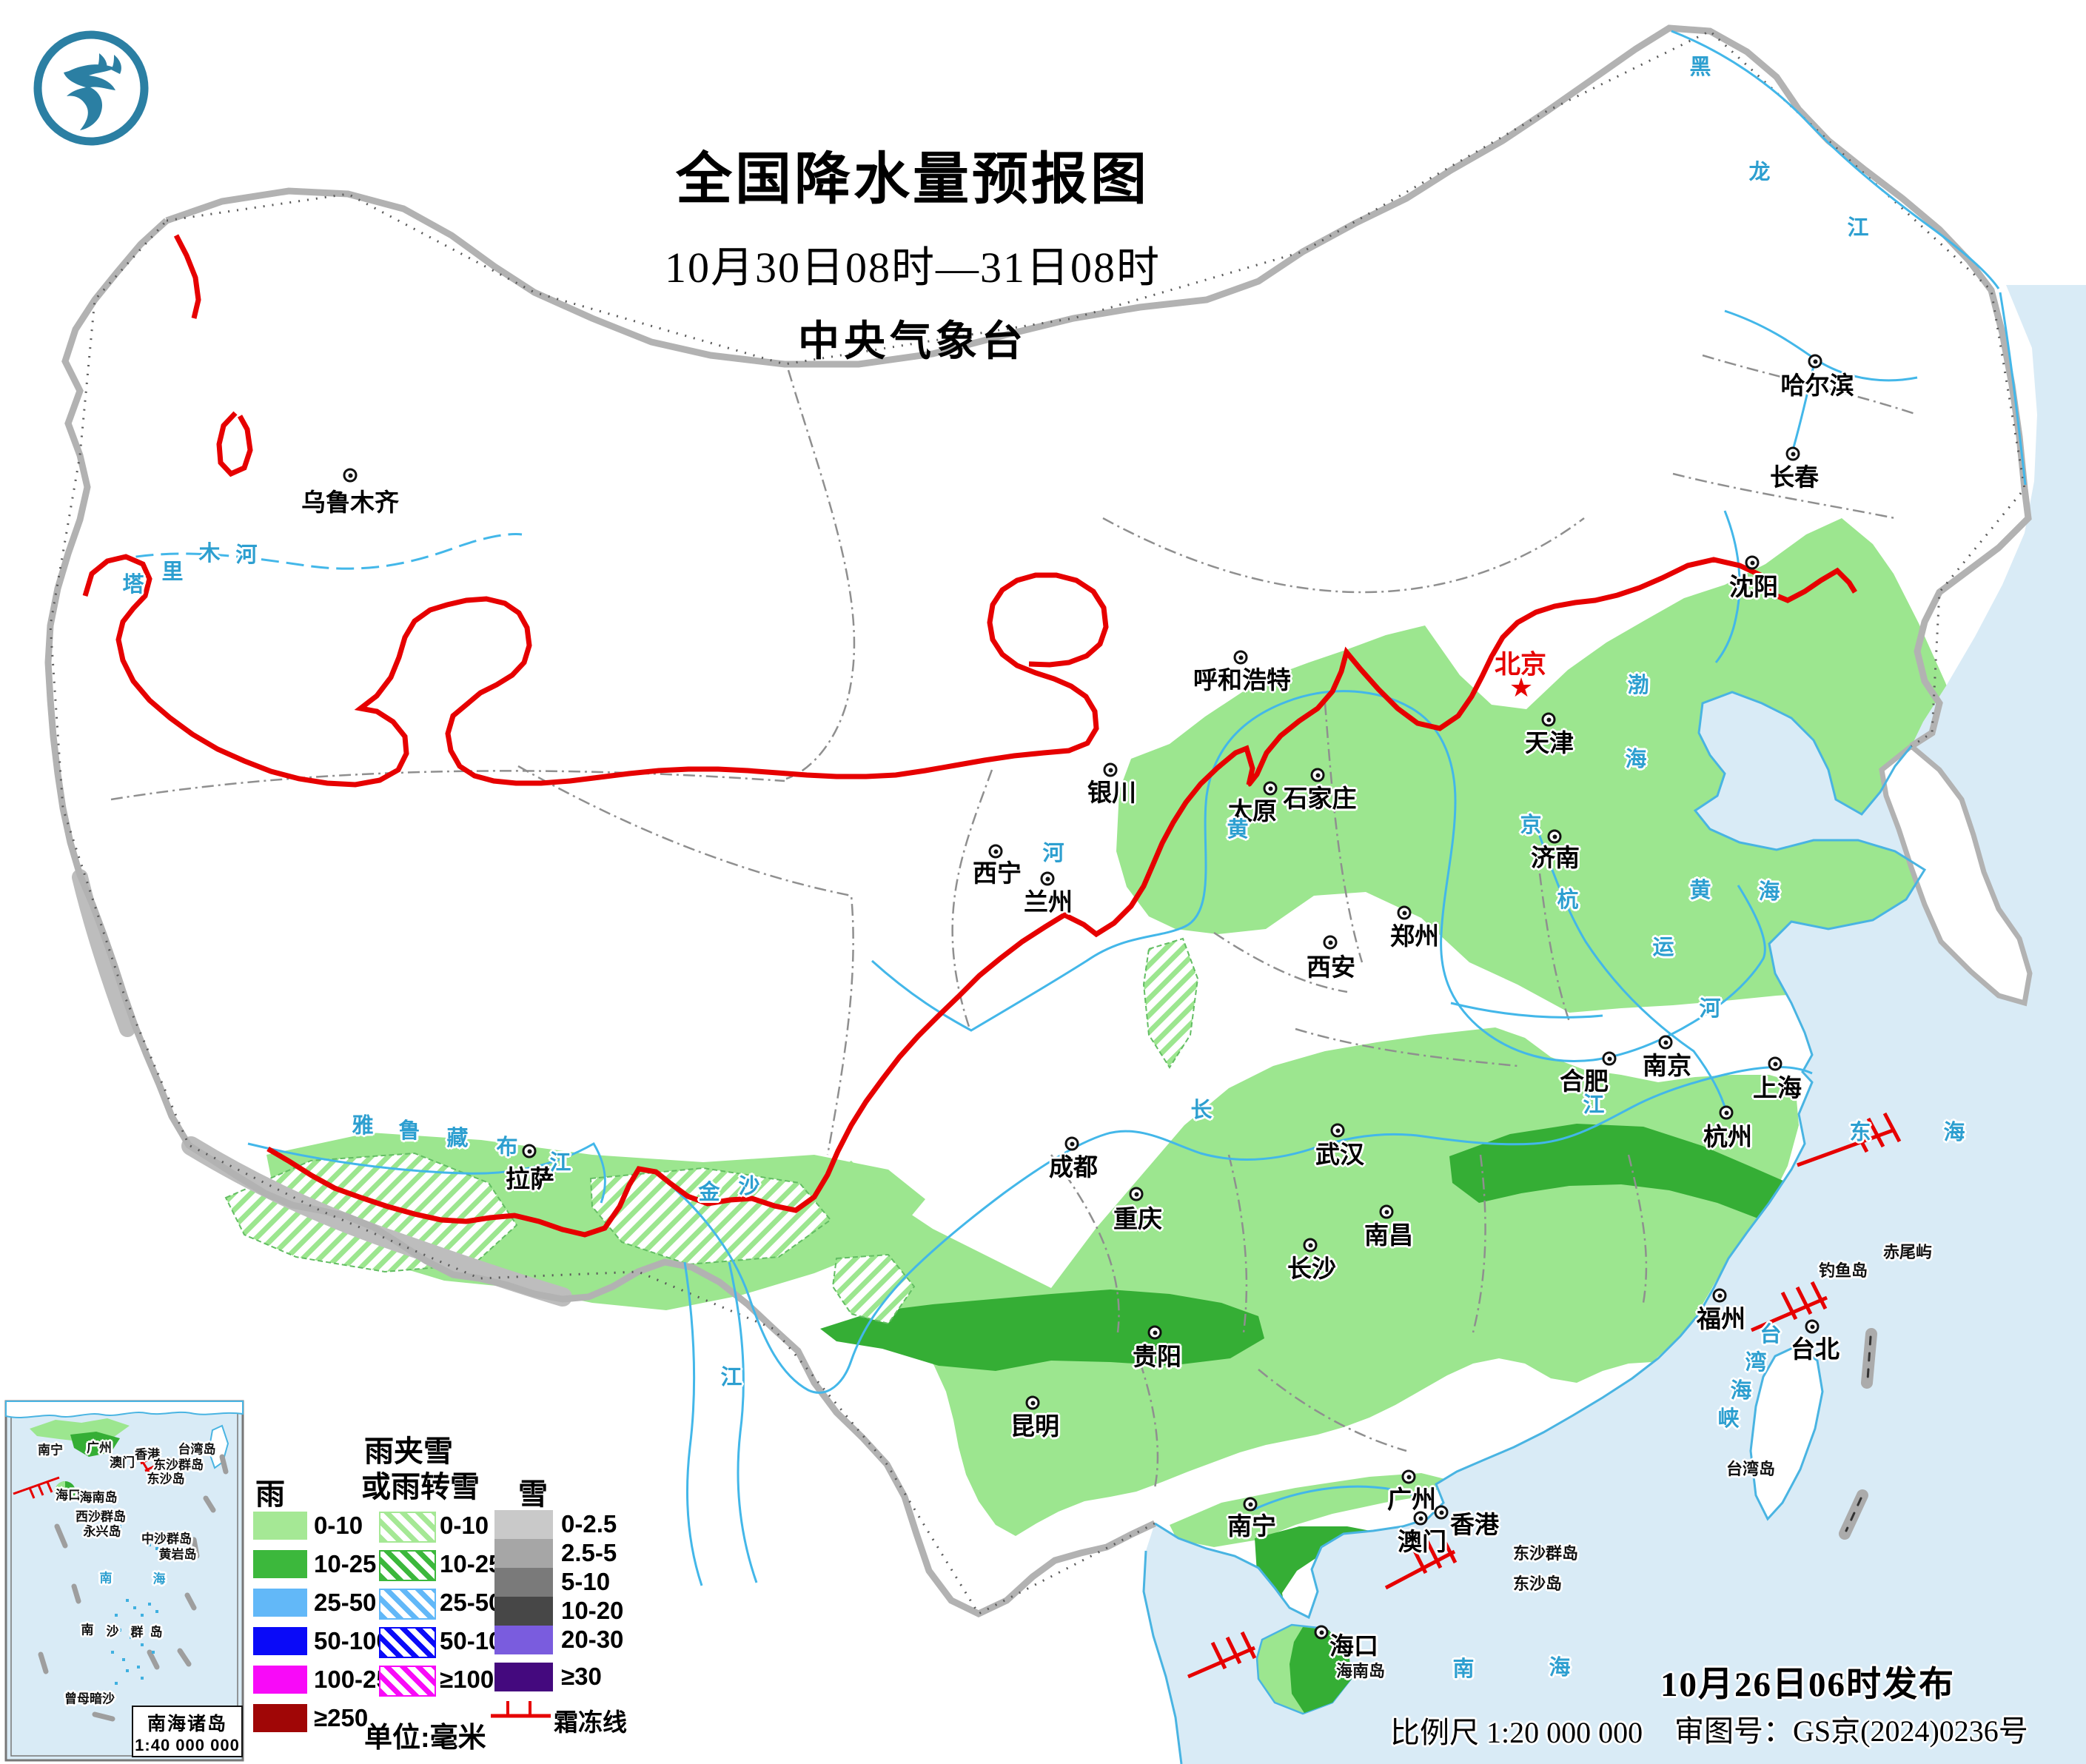  Describe the element at coordinates (338, 1525) in the screenshot. I see `legend-rain-value: 0-10` at that location.